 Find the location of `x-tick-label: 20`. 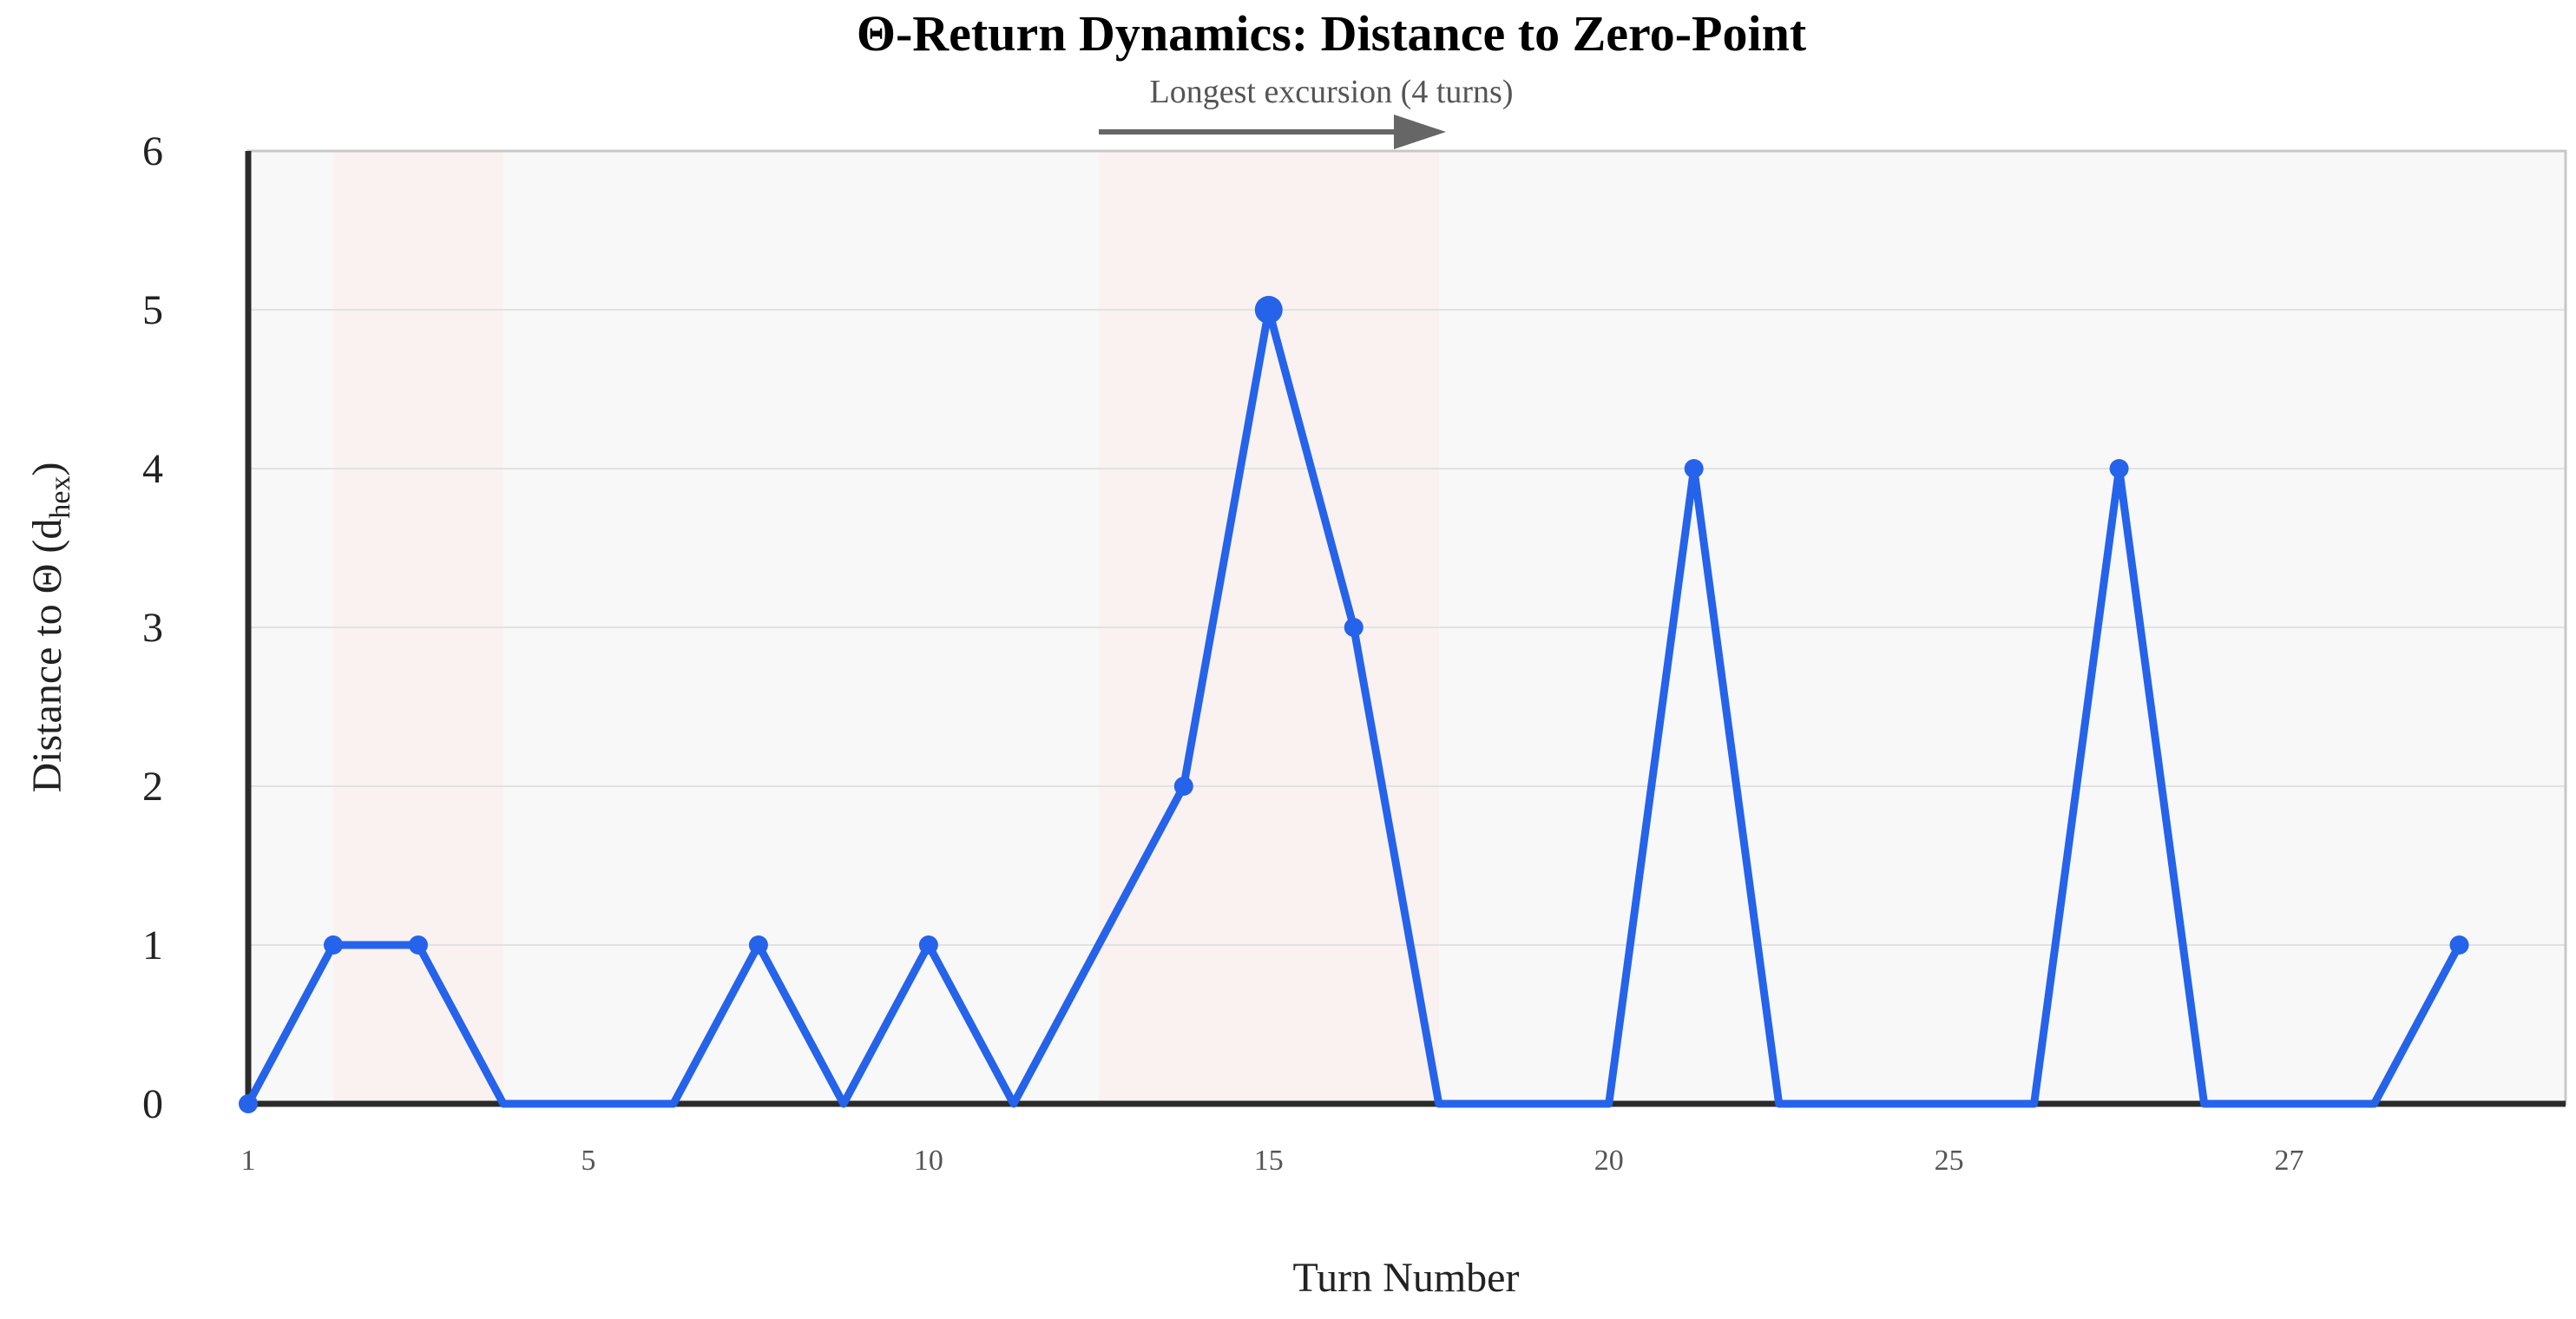

x-tick-label: 20 is located at coordinates (1609, 1161).